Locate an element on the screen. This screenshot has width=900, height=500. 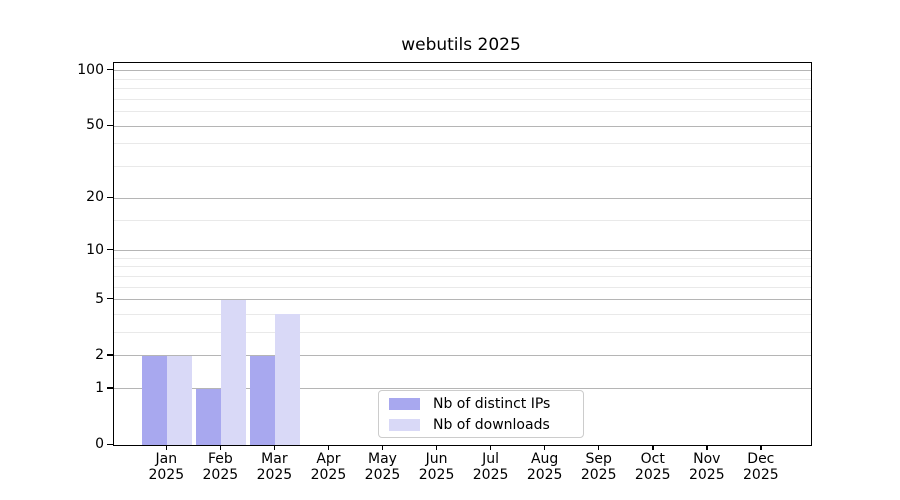
x-axis-tick-label: Oct 2025 is located at coordinates (653, 467).